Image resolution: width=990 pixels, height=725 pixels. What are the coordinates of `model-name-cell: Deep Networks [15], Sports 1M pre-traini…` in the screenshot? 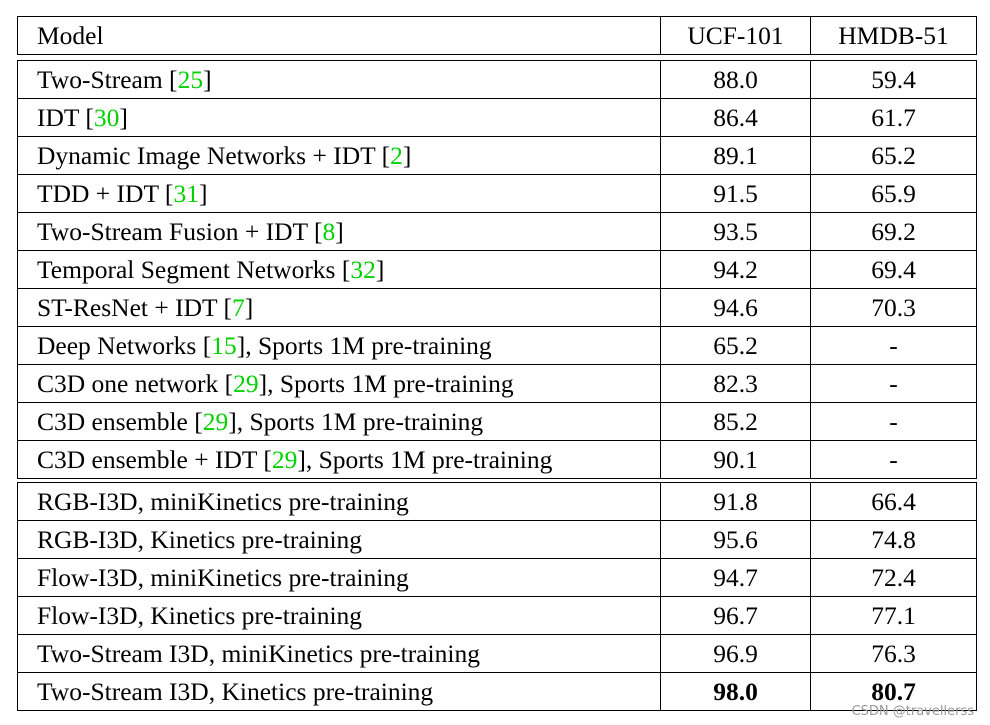 It's located at (339, 345).